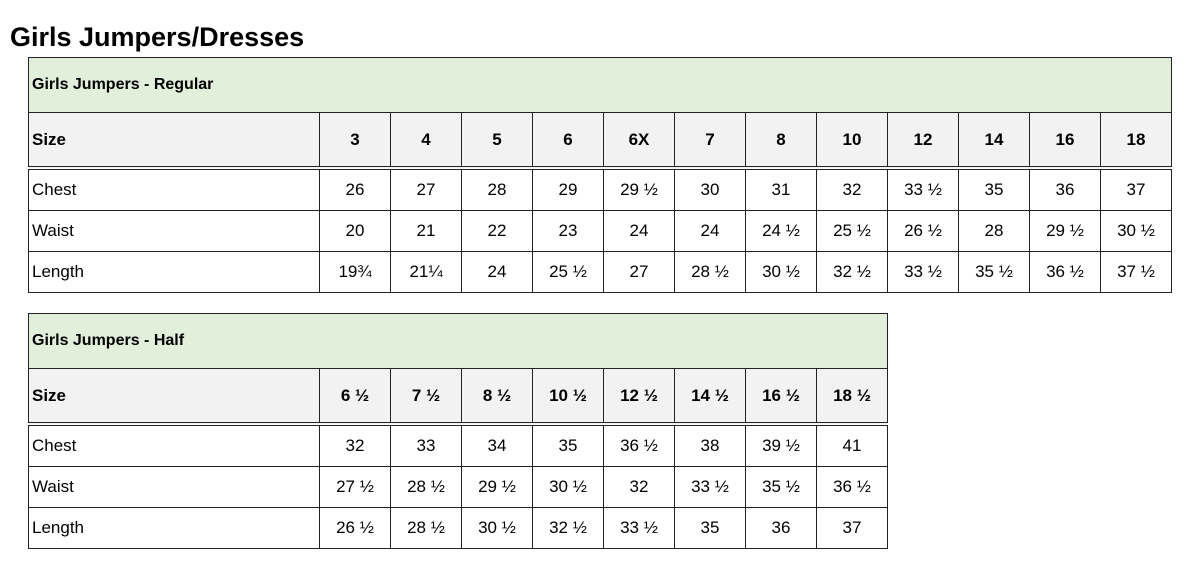 The height and width of the screenshot is (580, 1200). Describe the element at coordinates (781, 189) in the screenshot. I see `measurement-cell: 31` at that location.